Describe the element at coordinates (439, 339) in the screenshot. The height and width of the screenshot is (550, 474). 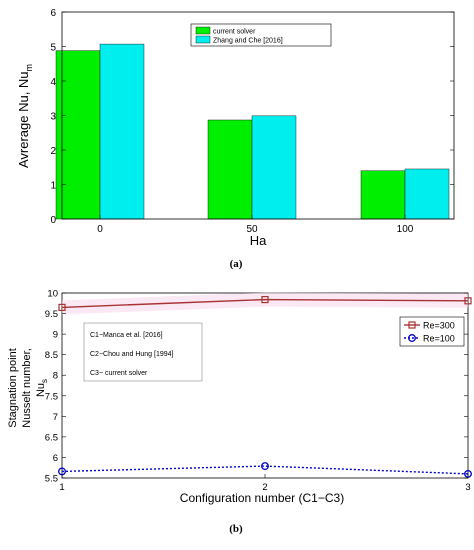
I see `chart-b-legend-label-re100: Re=100` at that location.